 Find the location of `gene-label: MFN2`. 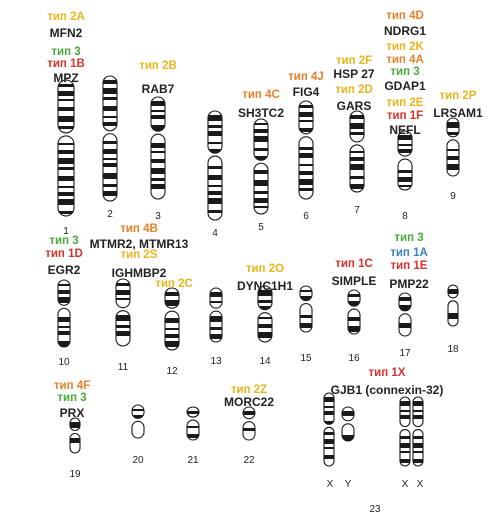

gene-label: MFN2 is located at coordinates (66, 33).